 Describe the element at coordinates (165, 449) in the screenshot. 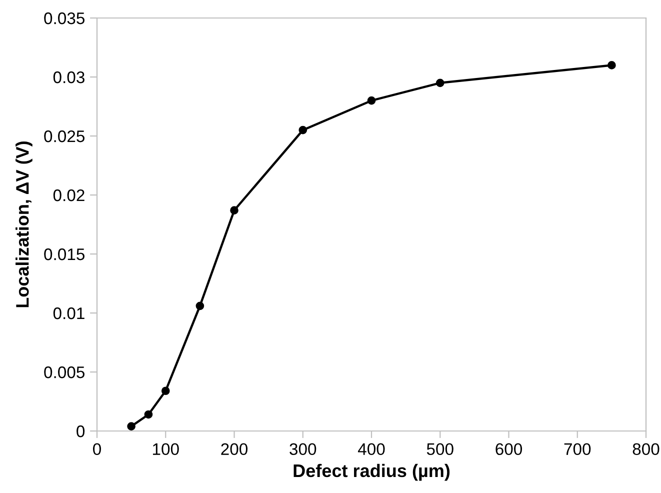

I see `x-tick-label: 100` at that location.